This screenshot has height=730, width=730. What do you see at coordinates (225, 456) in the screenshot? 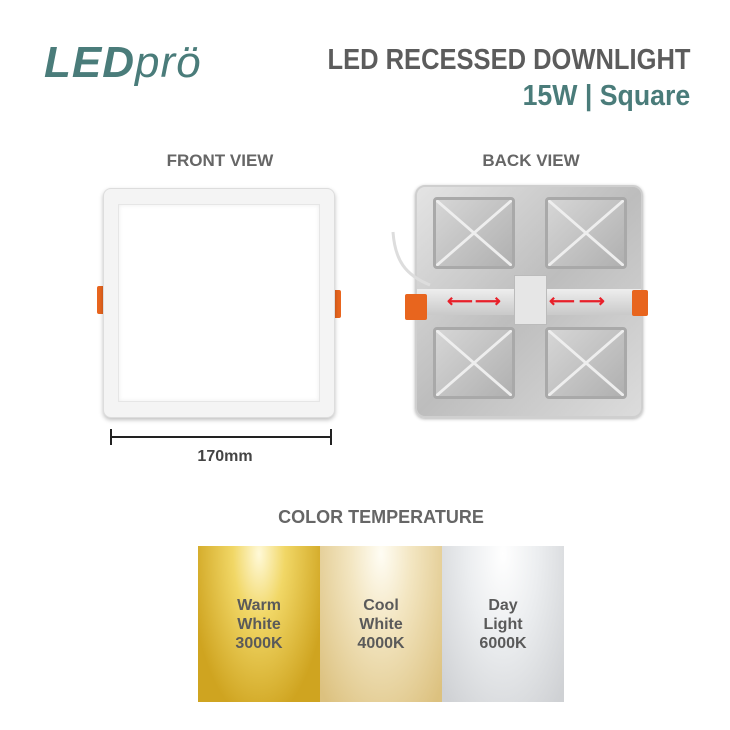
I see `dimension-label: 170mm` at bounding box center [225, 456].